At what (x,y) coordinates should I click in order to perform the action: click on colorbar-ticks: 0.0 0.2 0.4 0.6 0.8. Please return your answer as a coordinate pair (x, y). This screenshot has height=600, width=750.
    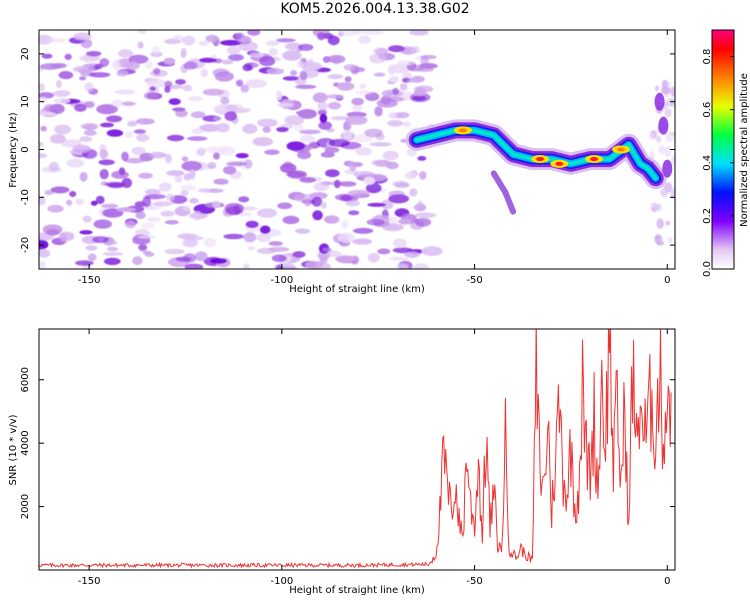
    Looking at the image, I should click on (718, 163).